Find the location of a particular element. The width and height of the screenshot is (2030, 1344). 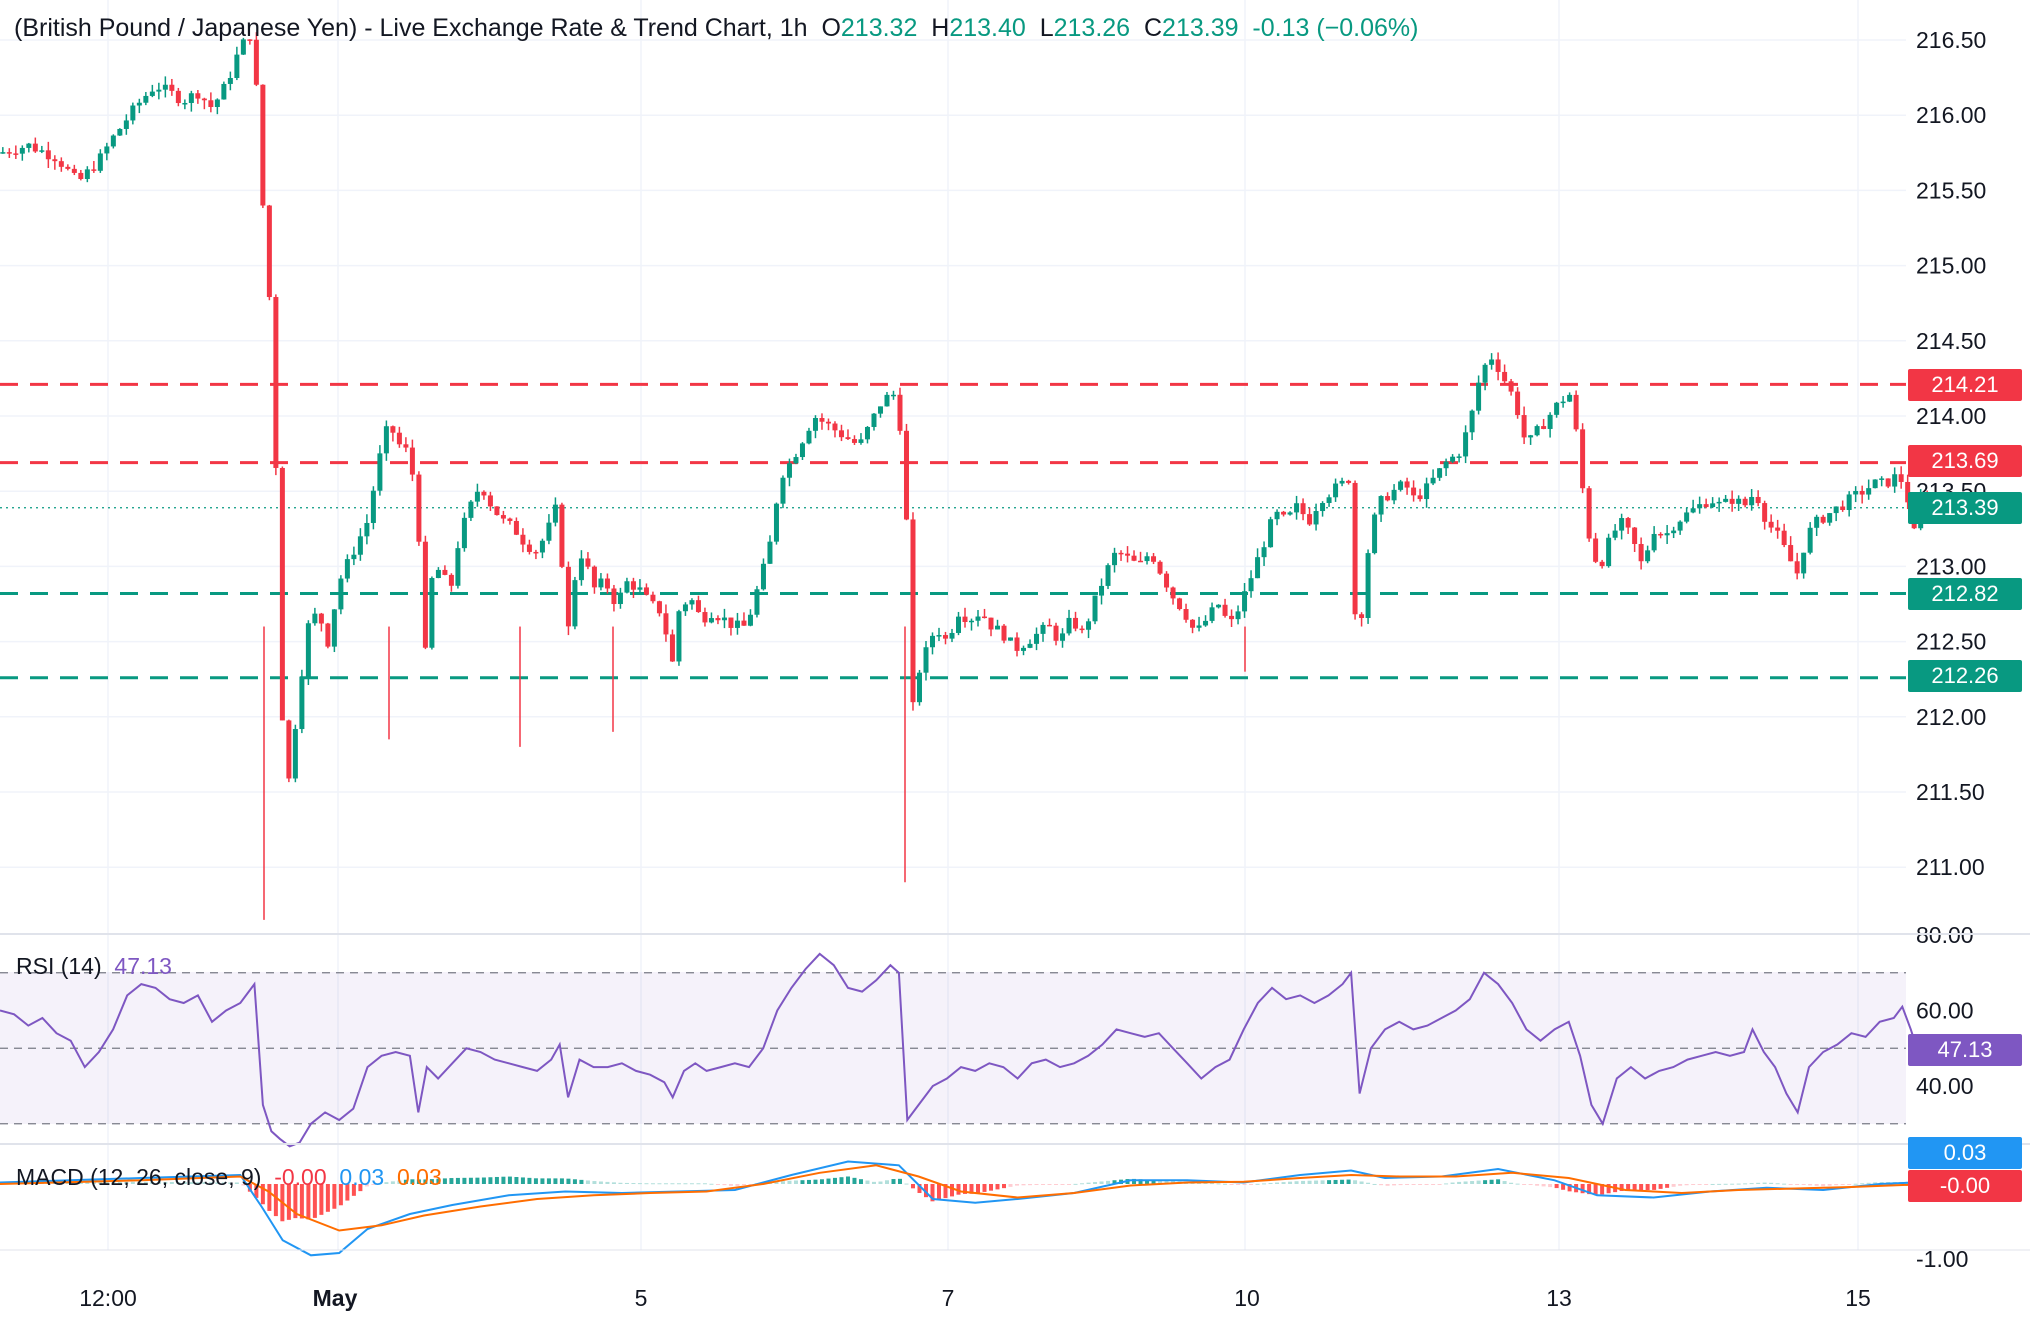

time-tick-label: 12:00 is located at coordinates (108, 1298).